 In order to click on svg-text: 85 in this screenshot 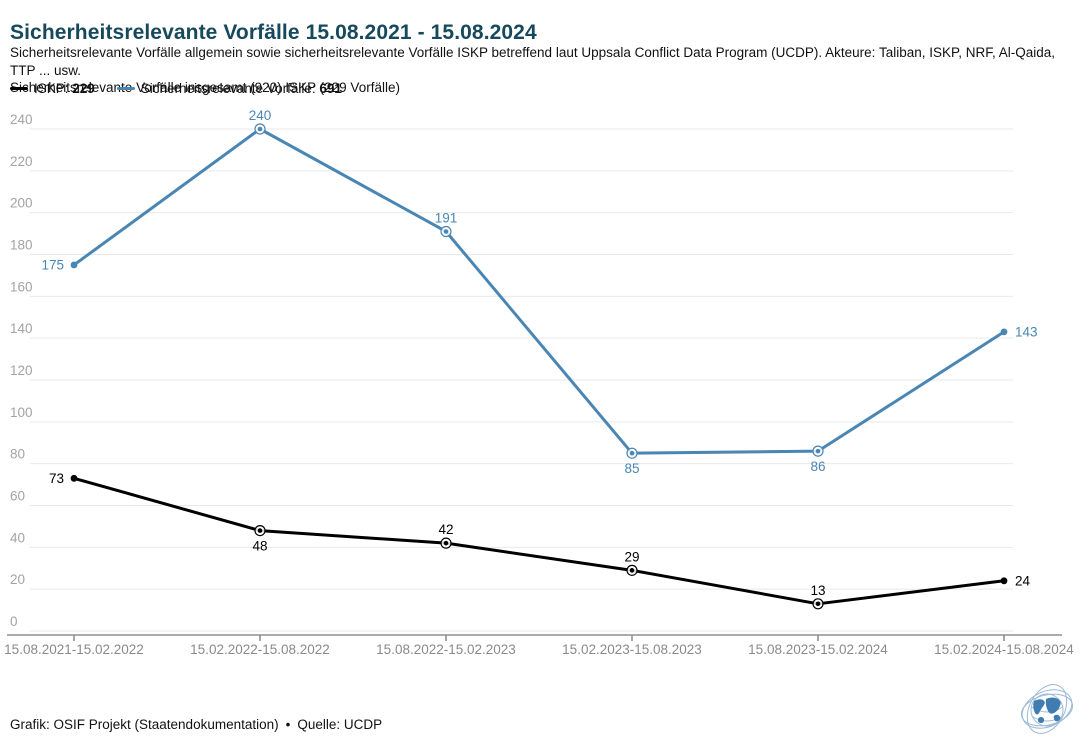, I will do `click(631, 468)`.